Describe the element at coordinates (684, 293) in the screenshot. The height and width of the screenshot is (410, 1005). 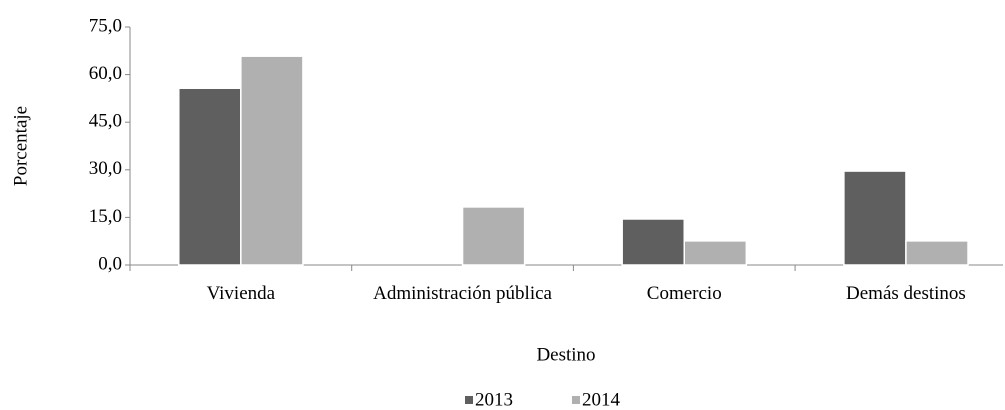
I see `x-tick-label: Comercio` at that location.